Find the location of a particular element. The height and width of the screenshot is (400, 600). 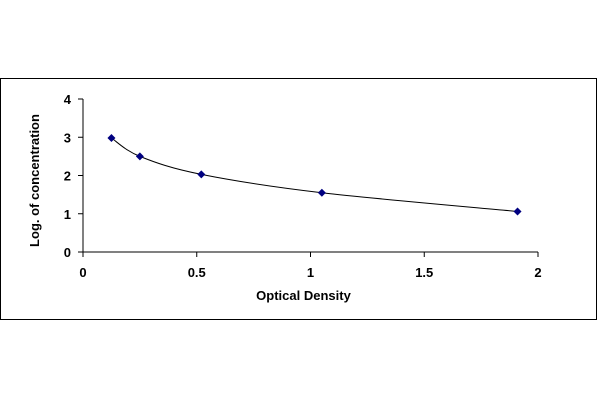

data-points-layer is located at coordinates (314, 175).